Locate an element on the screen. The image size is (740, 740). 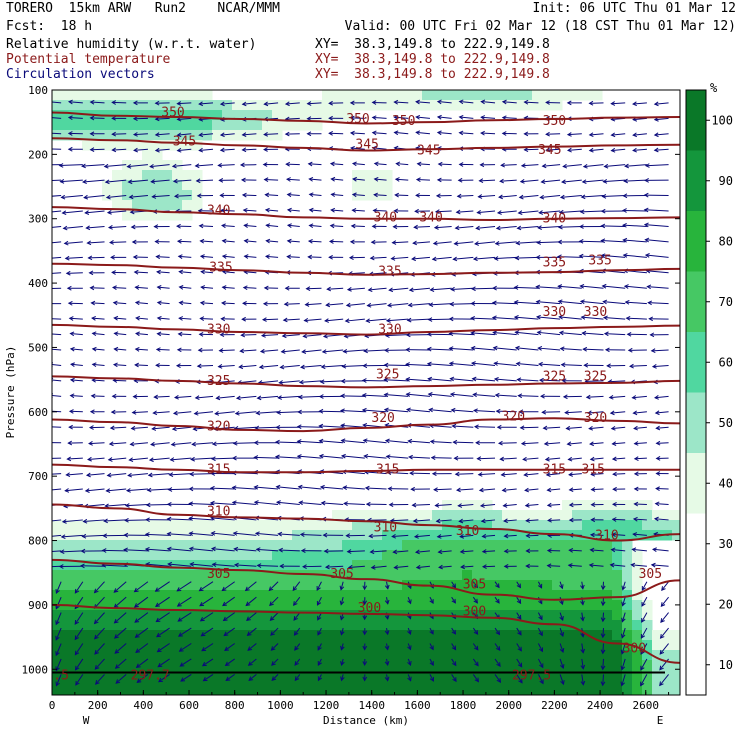
colorbar-swatch is located at coordinates (696, 483).